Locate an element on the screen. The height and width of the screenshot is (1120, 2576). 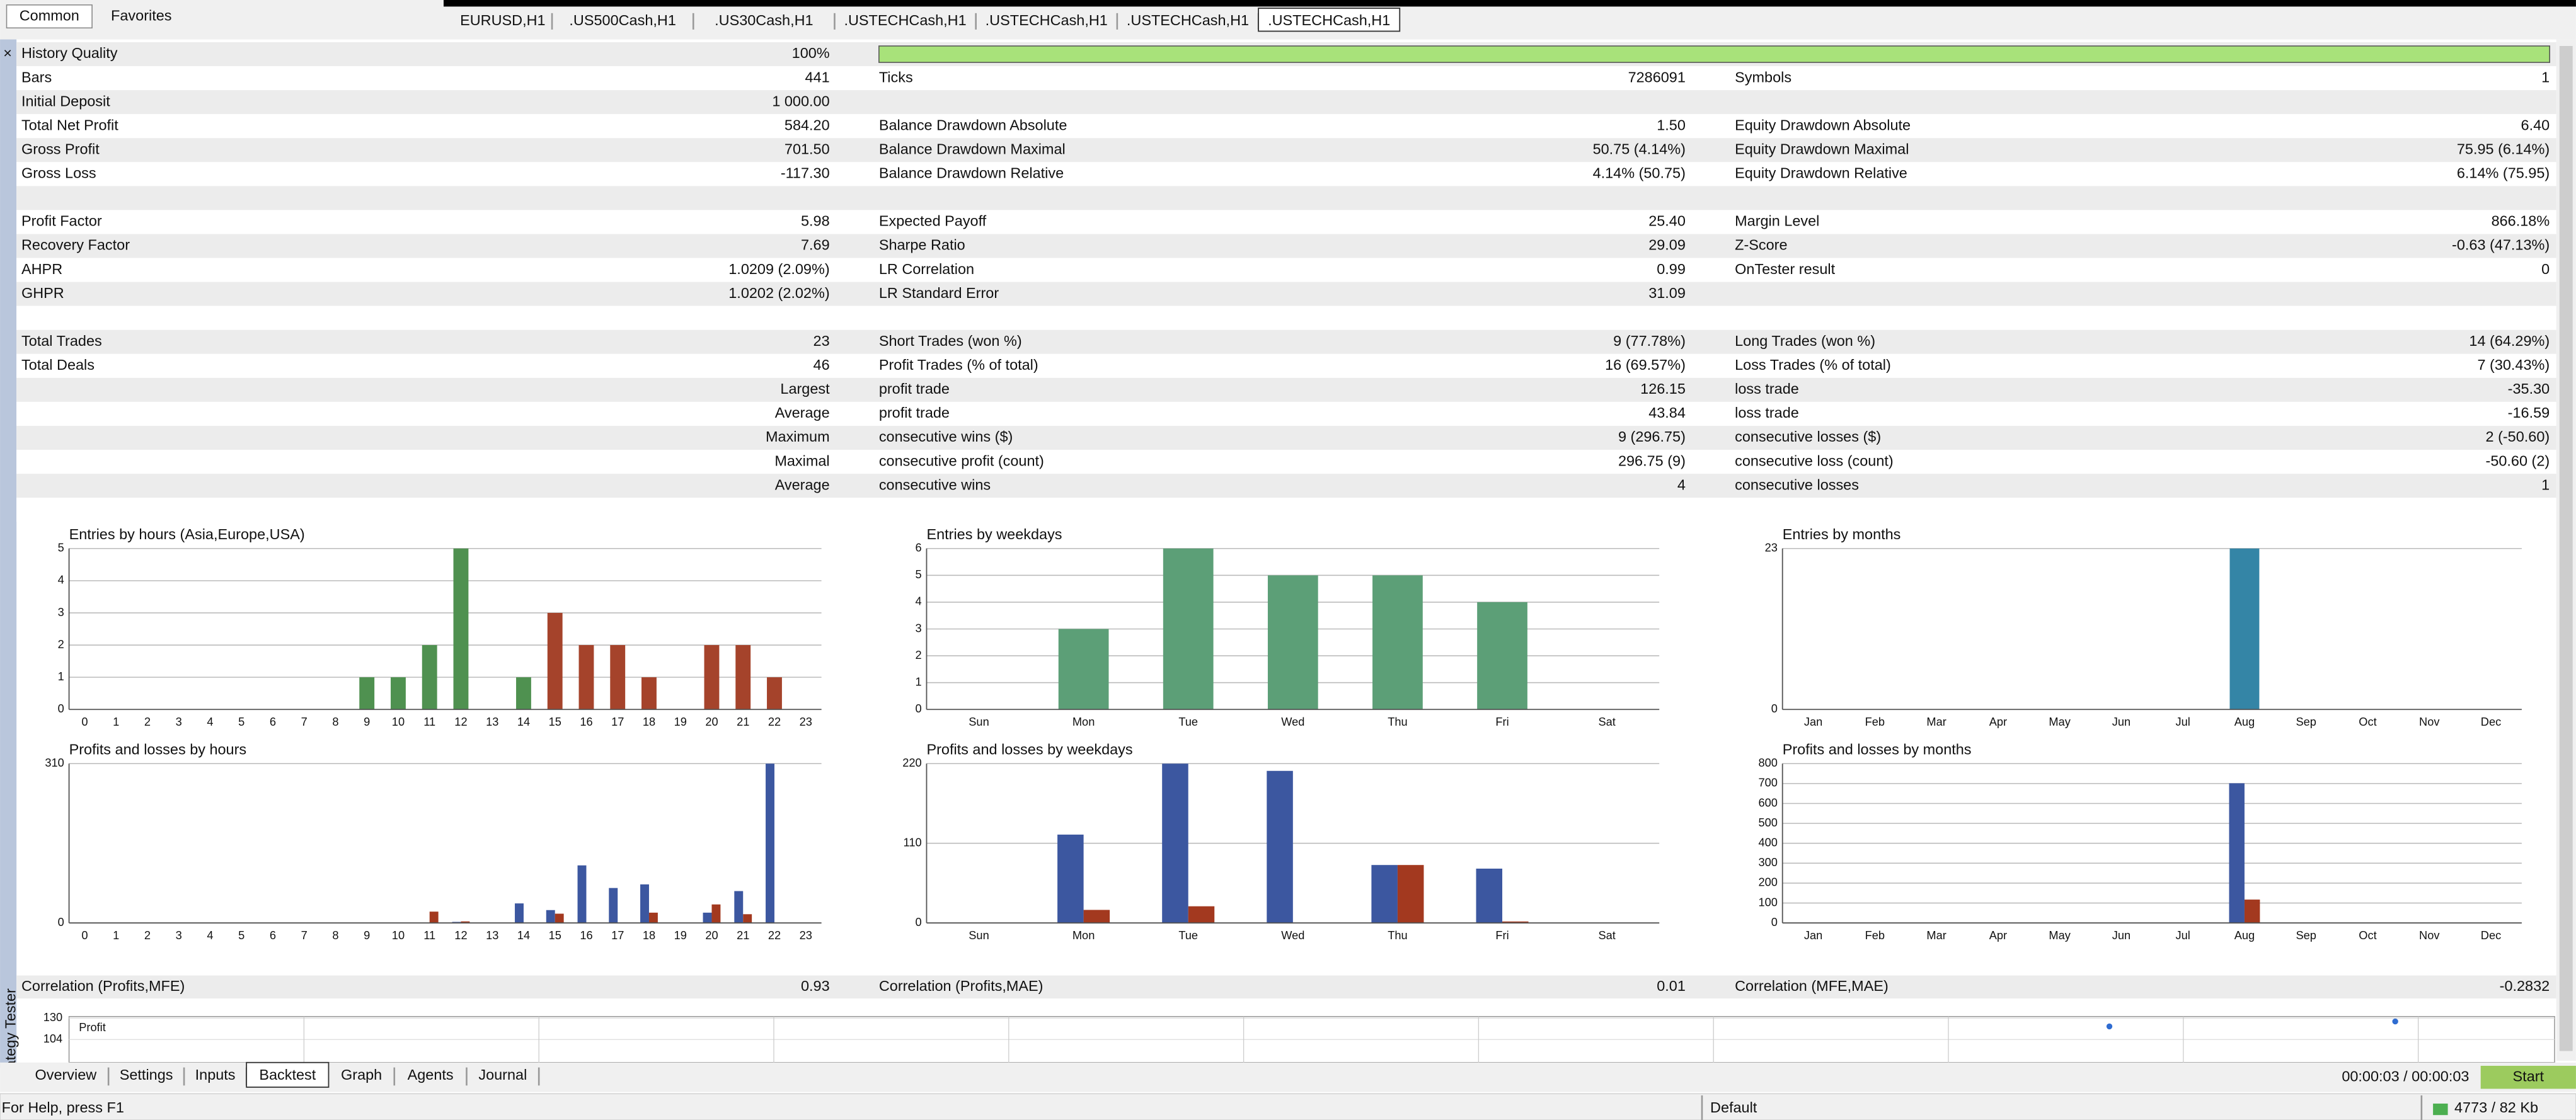
bottom-tab-label: Overview is located at coordinates (65, 1074).